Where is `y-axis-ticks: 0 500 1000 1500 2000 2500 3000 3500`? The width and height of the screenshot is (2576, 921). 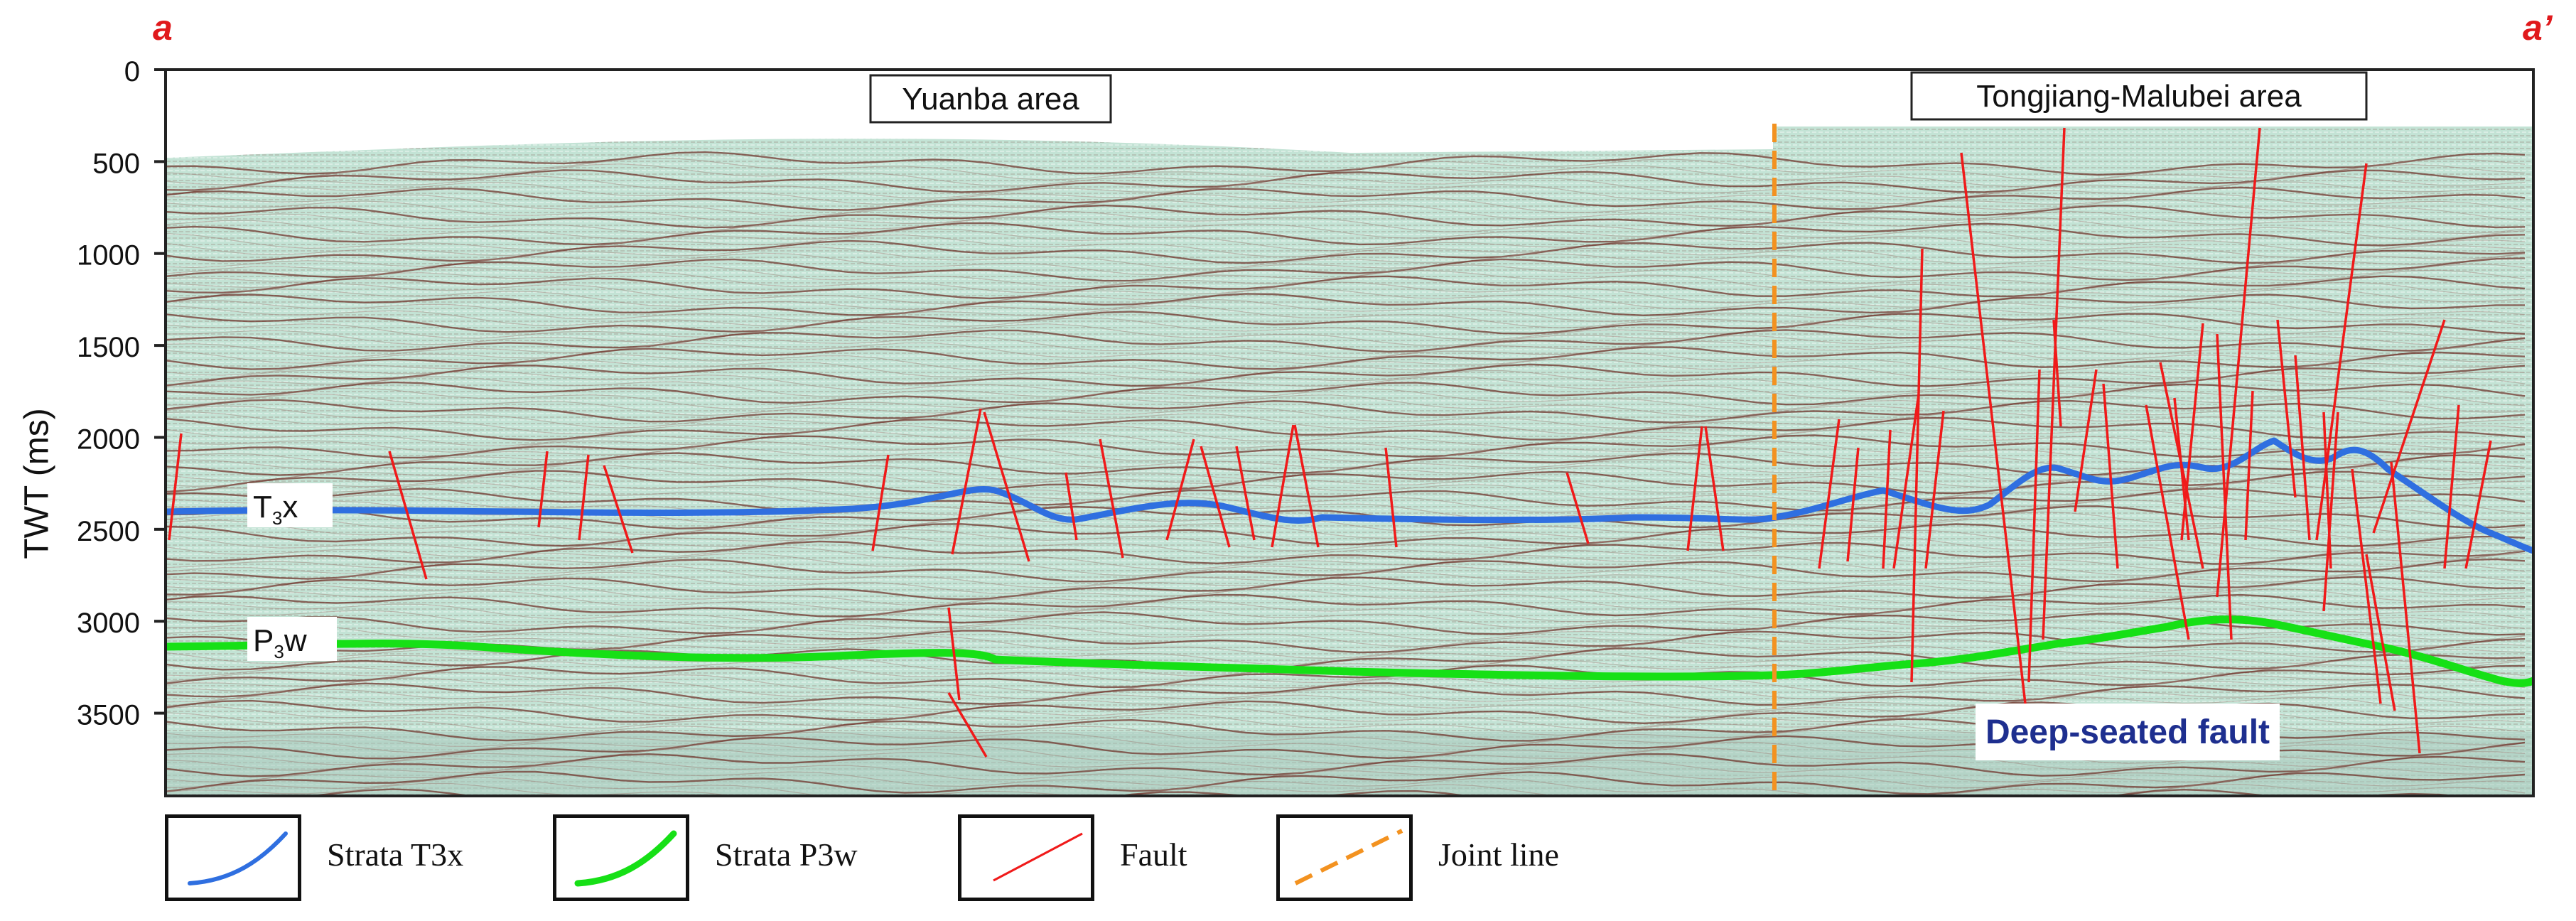 y-axis-ticks: 0 500 1000 1500 2000 2500 3000 3500 is located at coordinates (121, 393).